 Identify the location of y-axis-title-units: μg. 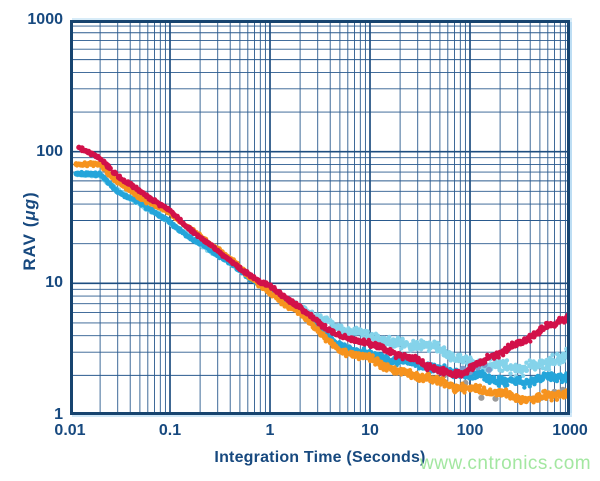
(29, 209).